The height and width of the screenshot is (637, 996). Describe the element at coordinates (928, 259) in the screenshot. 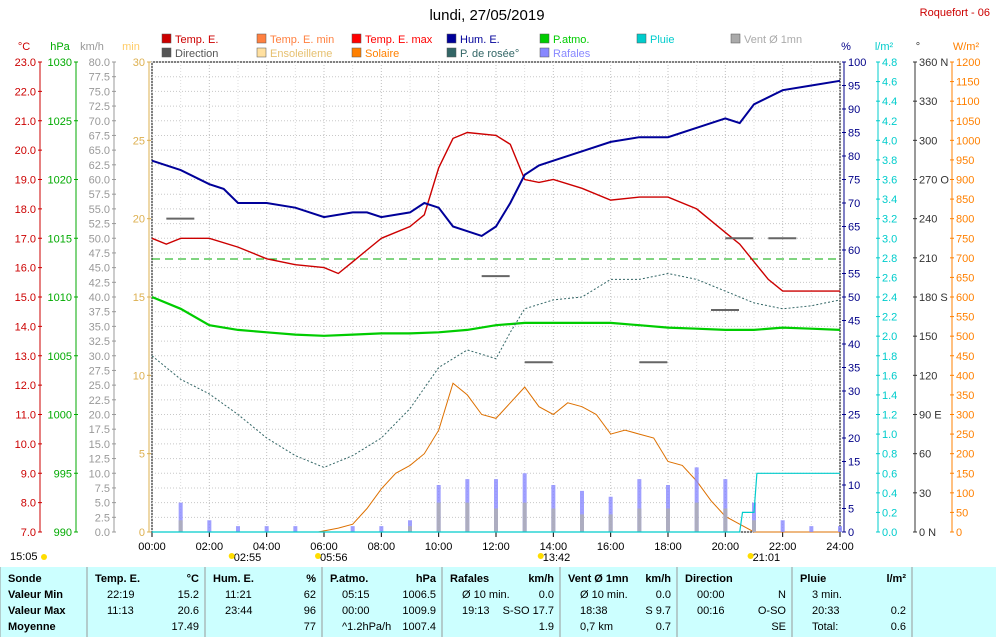

I see `dir-axis-tick: 210` at that location.